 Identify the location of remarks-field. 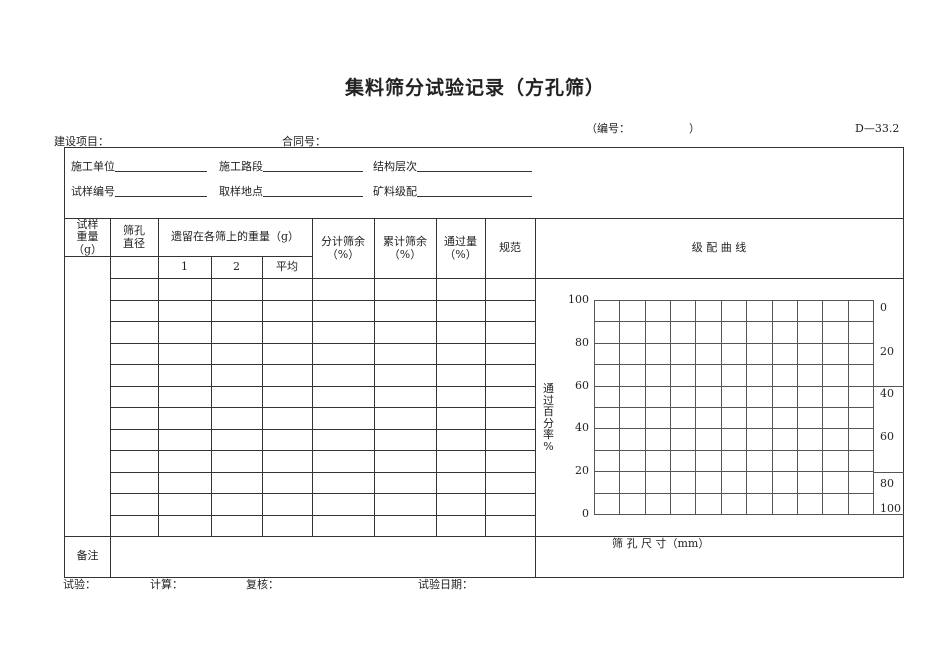
(322, 557).